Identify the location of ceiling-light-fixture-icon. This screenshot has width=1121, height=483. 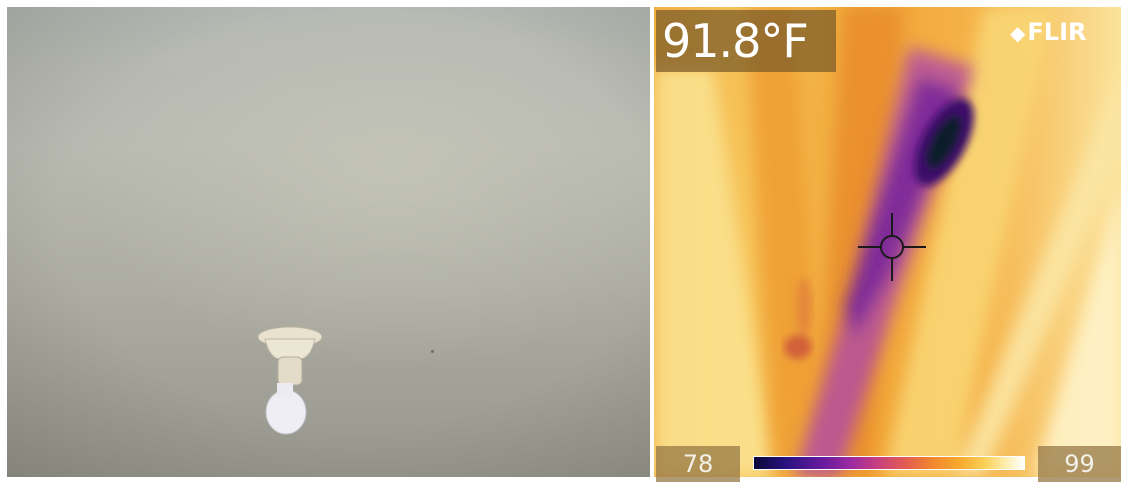
(290, 380).